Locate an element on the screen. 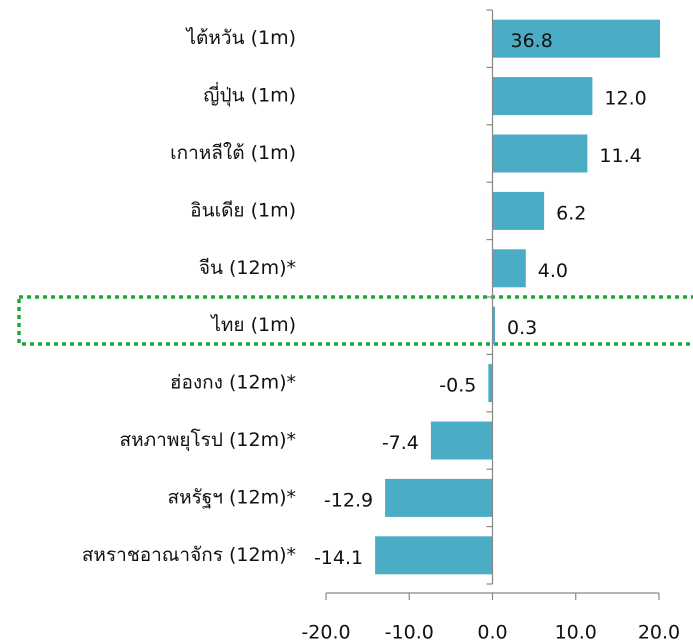 The width and height of the screenshot is (693, 644). value-label: 36.8 is located at coordinates (532, 41).